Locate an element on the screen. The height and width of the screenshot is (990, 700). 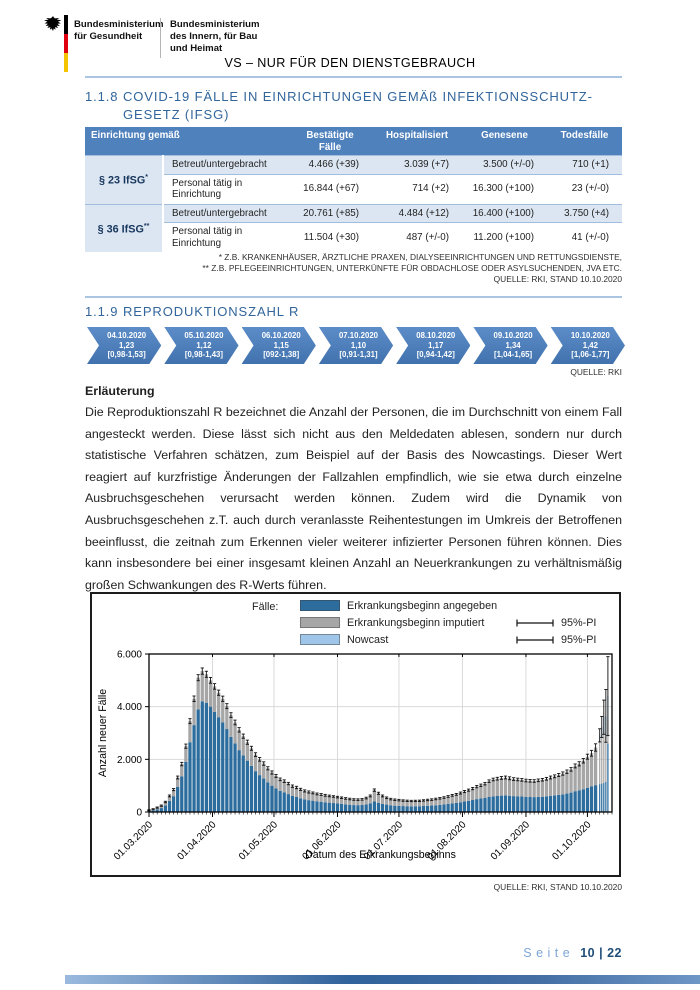
svg-text: 01.04.2020 is located at coordinates (196, 840).